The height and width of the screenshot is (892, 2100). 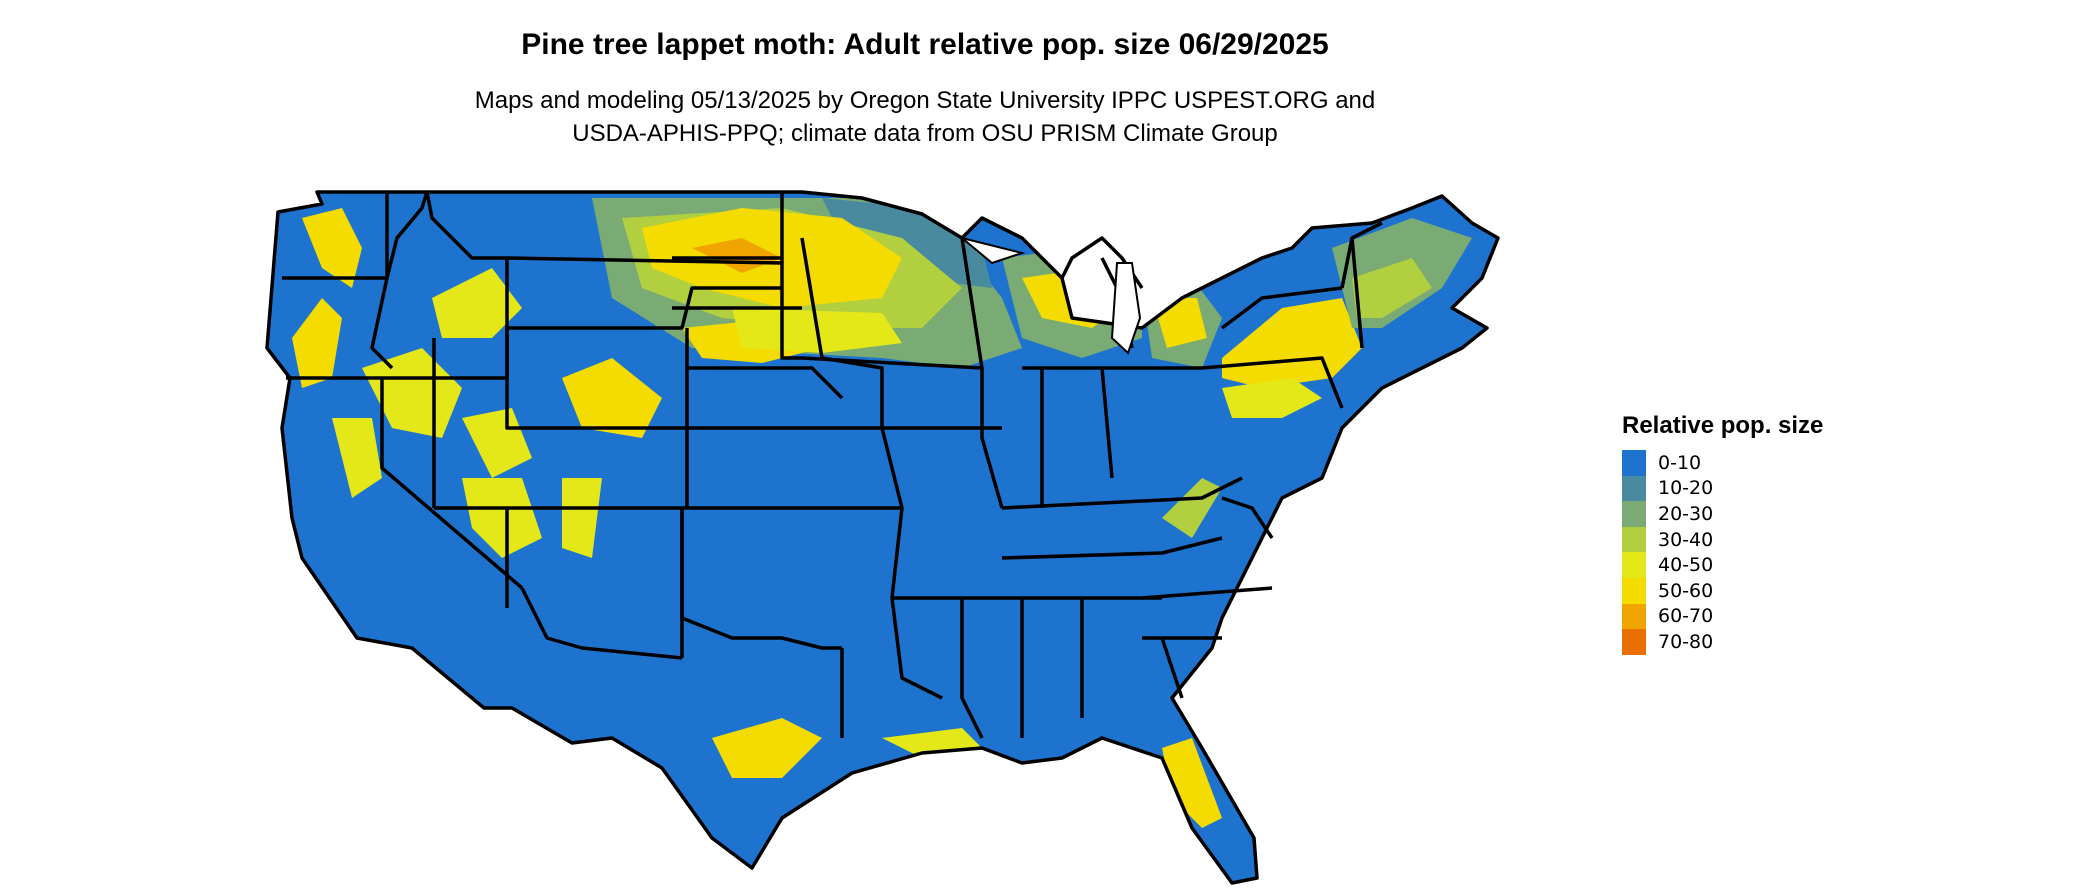 What do you see at coordinates (1742, 565) in the screenshot?
I see `legend-item: 40-50` at bounding box center [1742, 565].